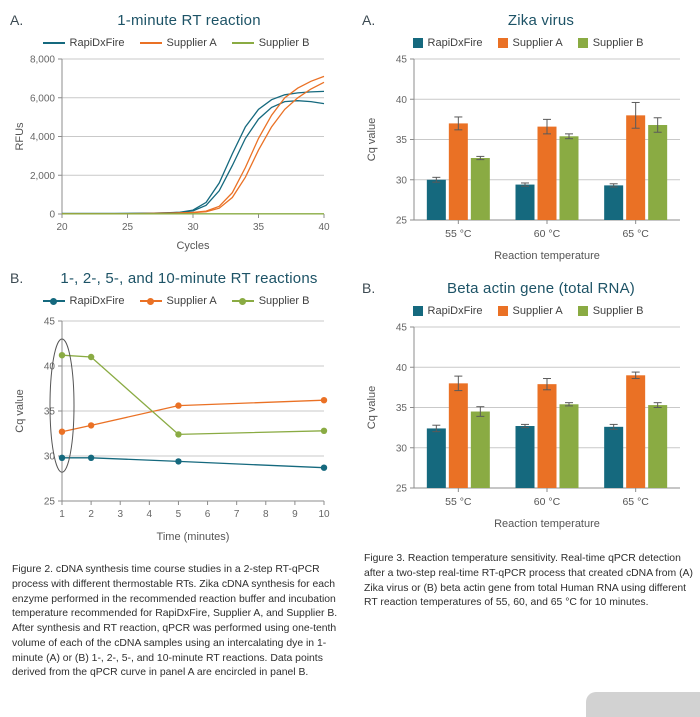 The image size is (700, 717). I want to click on panel-beta-actin-title: Beta actin gene (total RNA), so click(541, 288).